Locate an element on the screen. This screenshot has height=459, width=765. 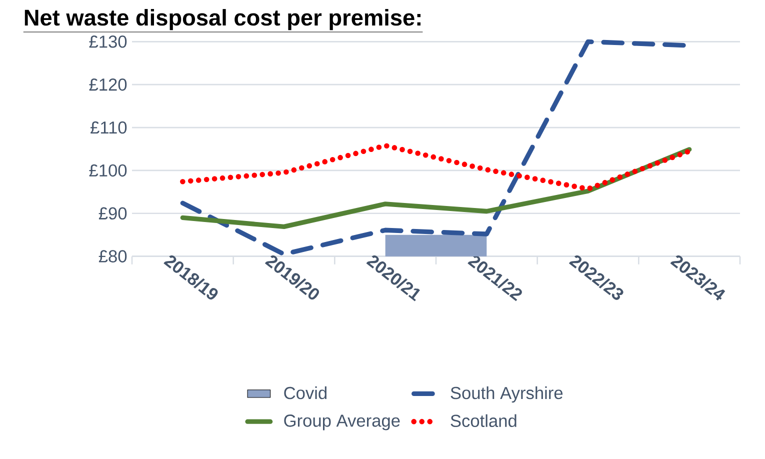
y-tick-label: £80 is located at coordinates (112, 256).